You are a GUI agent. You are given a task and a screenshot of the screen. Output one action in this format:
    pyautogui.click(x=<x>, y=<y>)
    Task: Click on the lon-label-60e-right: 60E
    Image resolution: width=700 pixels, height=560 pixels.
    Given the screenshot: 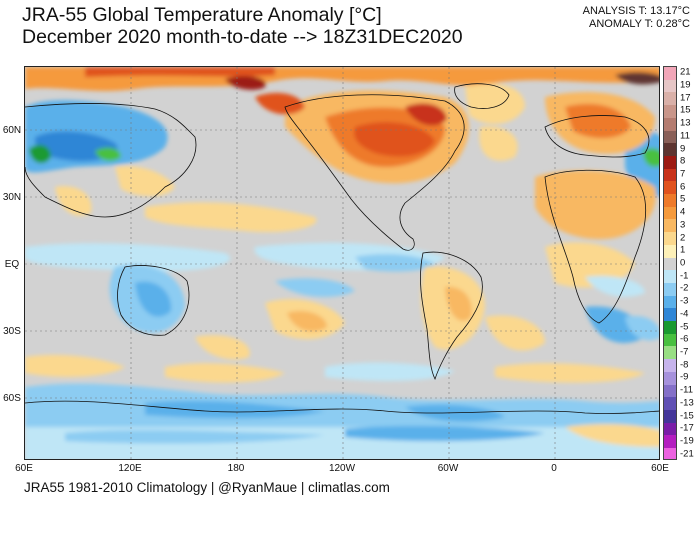 What is the action you would take?
    pyautogui.click(x=660, y=468)
    